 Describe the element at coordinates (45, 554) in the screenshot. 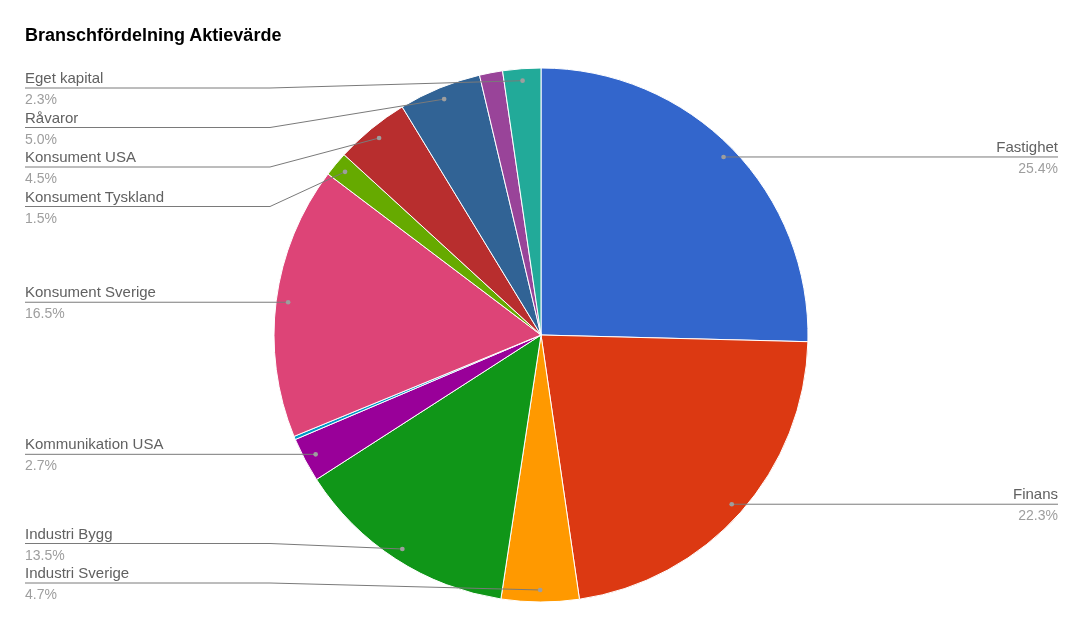

I see `data-label: 13.5%` at that location.